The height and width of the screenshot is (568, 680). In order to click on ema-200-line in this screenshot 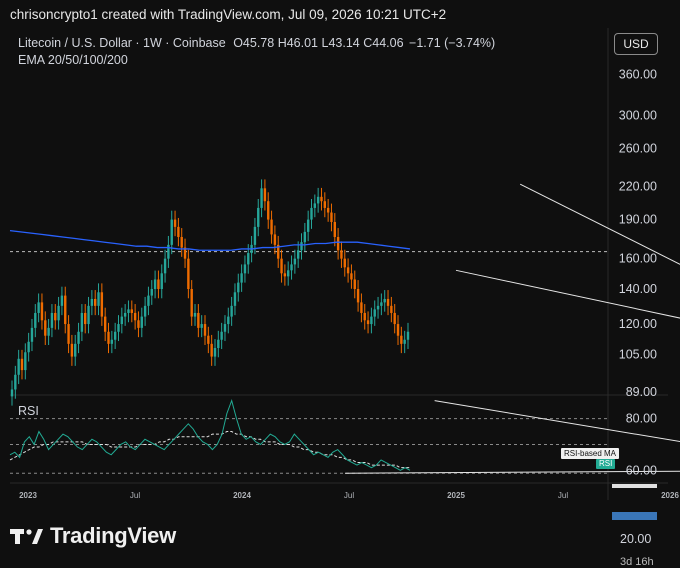, I will do `click(210, 240)`.